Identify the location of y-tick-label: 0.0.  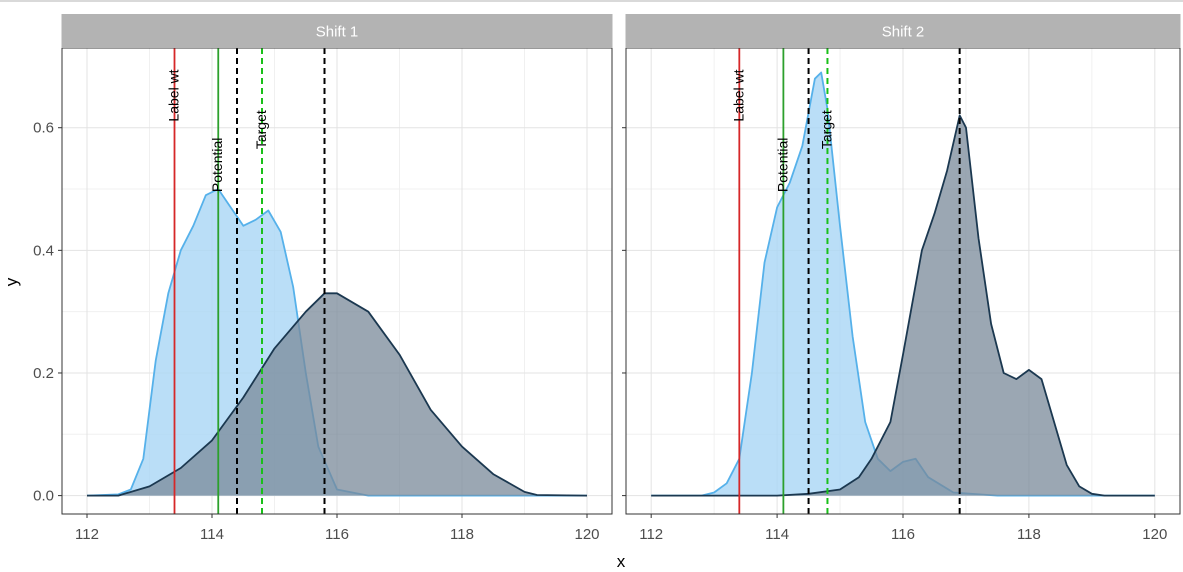
(43, 496).